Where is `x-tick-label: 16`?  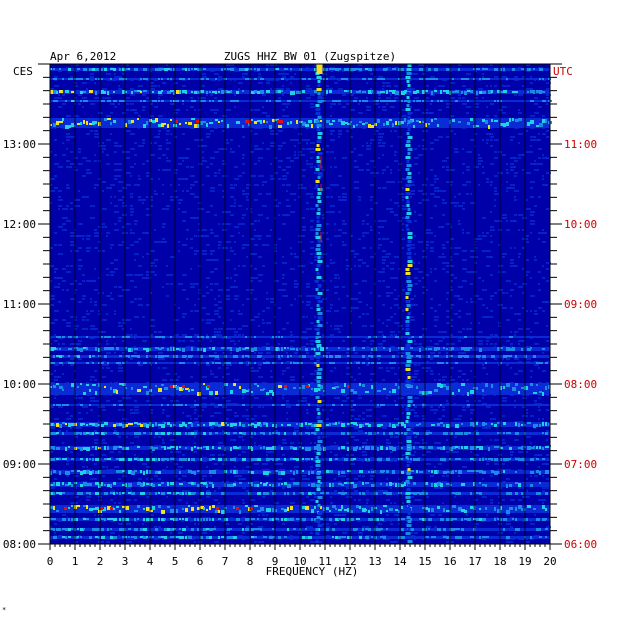 x-tick-label: 16 is located at coordinates (449, 561).